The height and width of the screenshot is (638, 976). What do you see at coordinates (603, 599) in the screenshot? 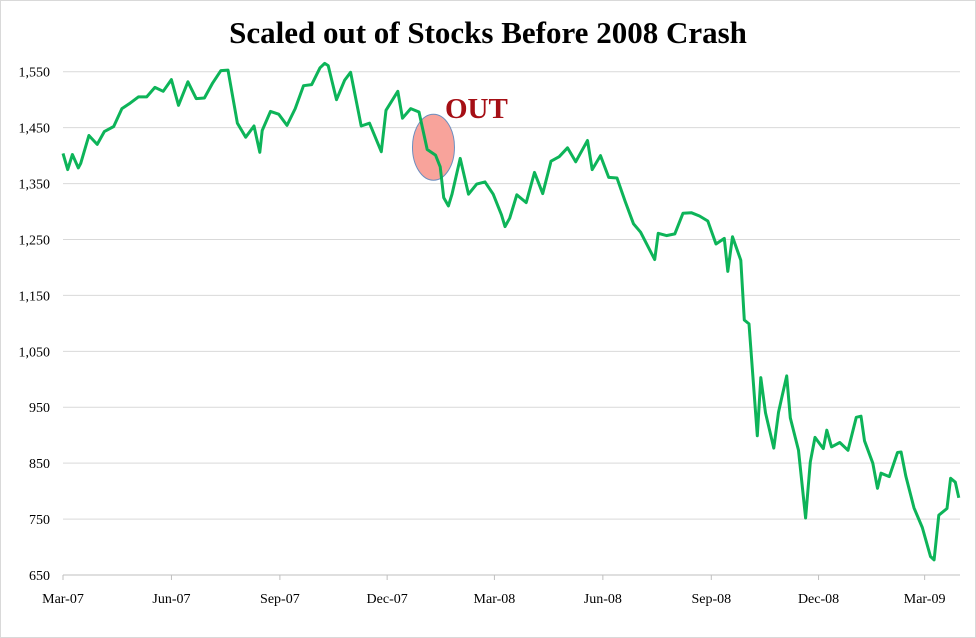
I see `x-tick-label: Jun-08` at bounding box center [603, 599].